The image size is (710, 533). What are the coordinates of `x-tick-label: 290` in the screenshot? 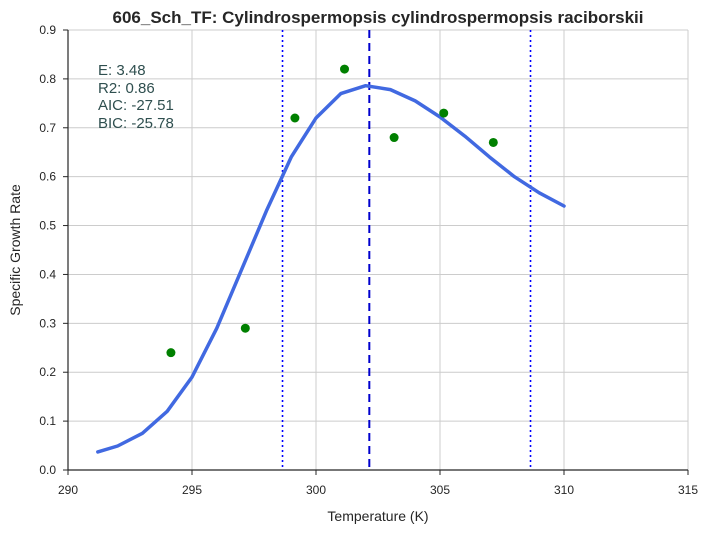 It's located at (68, 490).